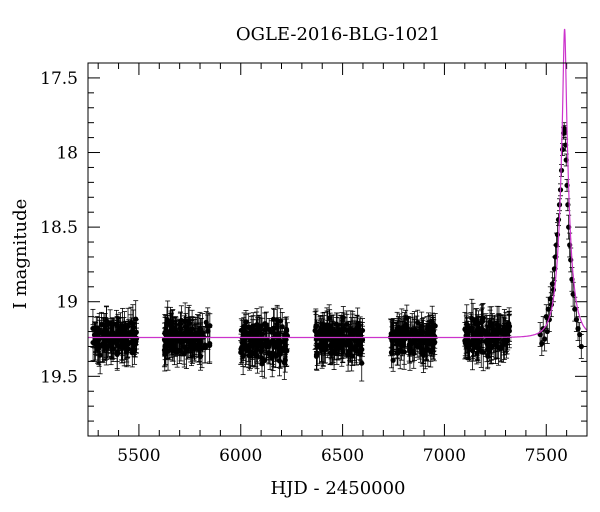 This screenshot has height=512, width=600. Describe the element at coordinates (444, 456) in the screenshot. I see `x-tick-label: 7000` at that location.